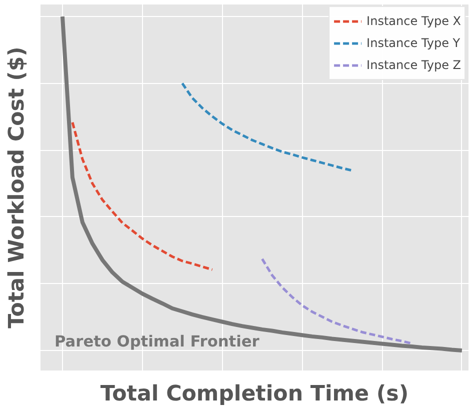 This screenshot has width=472, height=410. What do you see at coordinates (413, 21) in the screenshot?
I see `legend-label: Instance Type X` at bounding box center [413, 21].